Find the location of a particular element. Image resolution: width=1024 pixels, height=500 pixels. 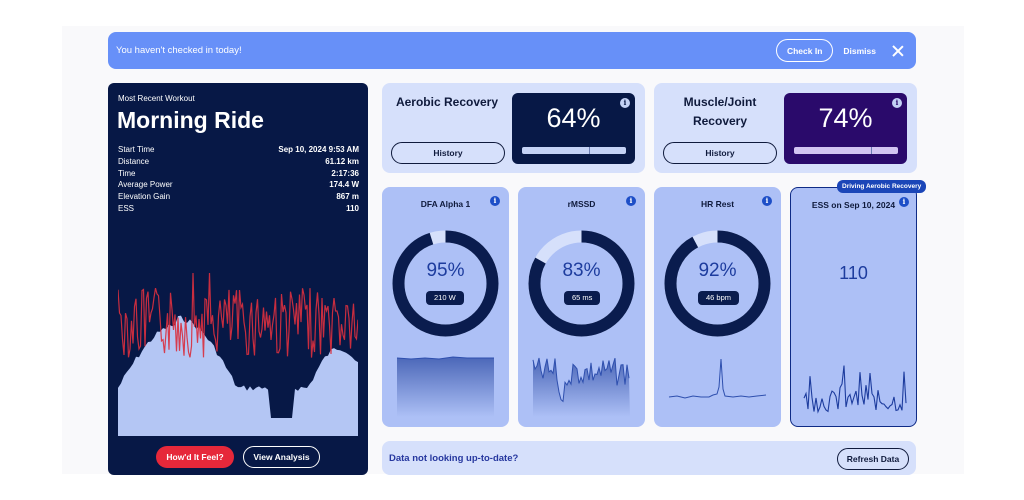

dismiss-button: Dismiss is located at coordinates (859, 50).